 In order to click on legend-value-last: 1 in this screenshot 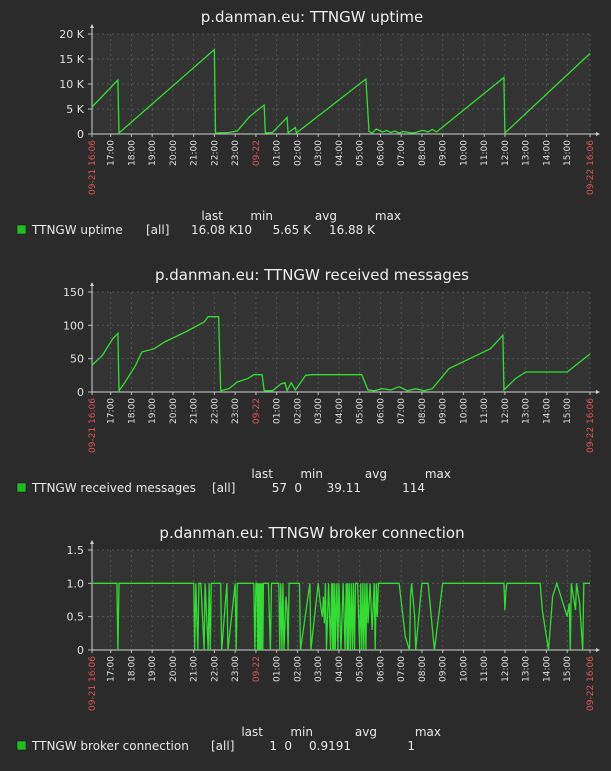, I will do `click(273, 746)`.